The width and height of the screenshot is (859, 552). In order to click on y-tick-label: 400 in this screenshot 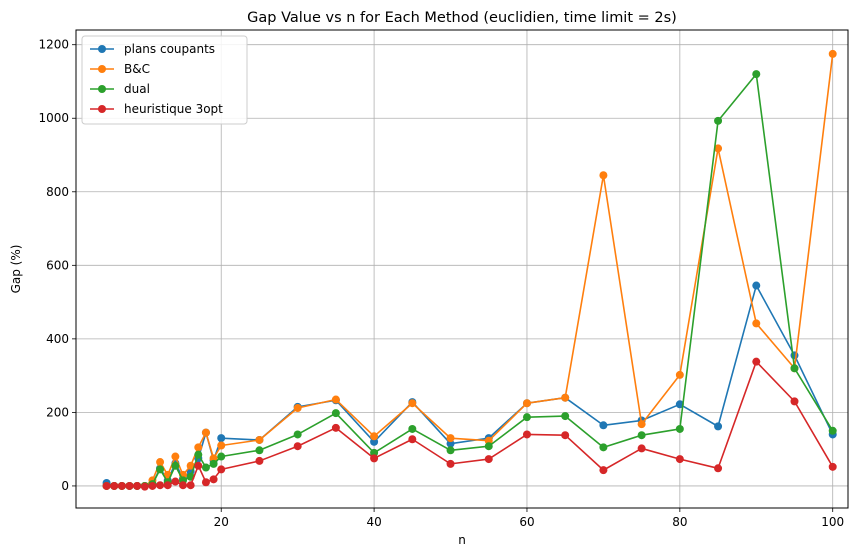, I will do `click(57, 339)`.